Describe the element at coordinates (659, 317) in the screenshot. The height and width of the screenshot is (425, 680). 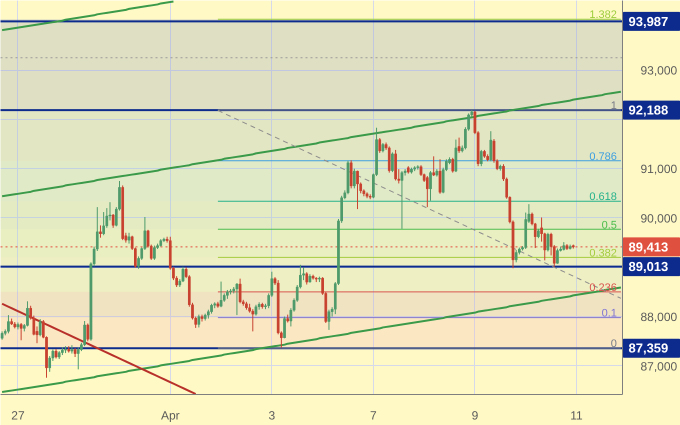
I see `y-tick-label: 88,000` at that location.